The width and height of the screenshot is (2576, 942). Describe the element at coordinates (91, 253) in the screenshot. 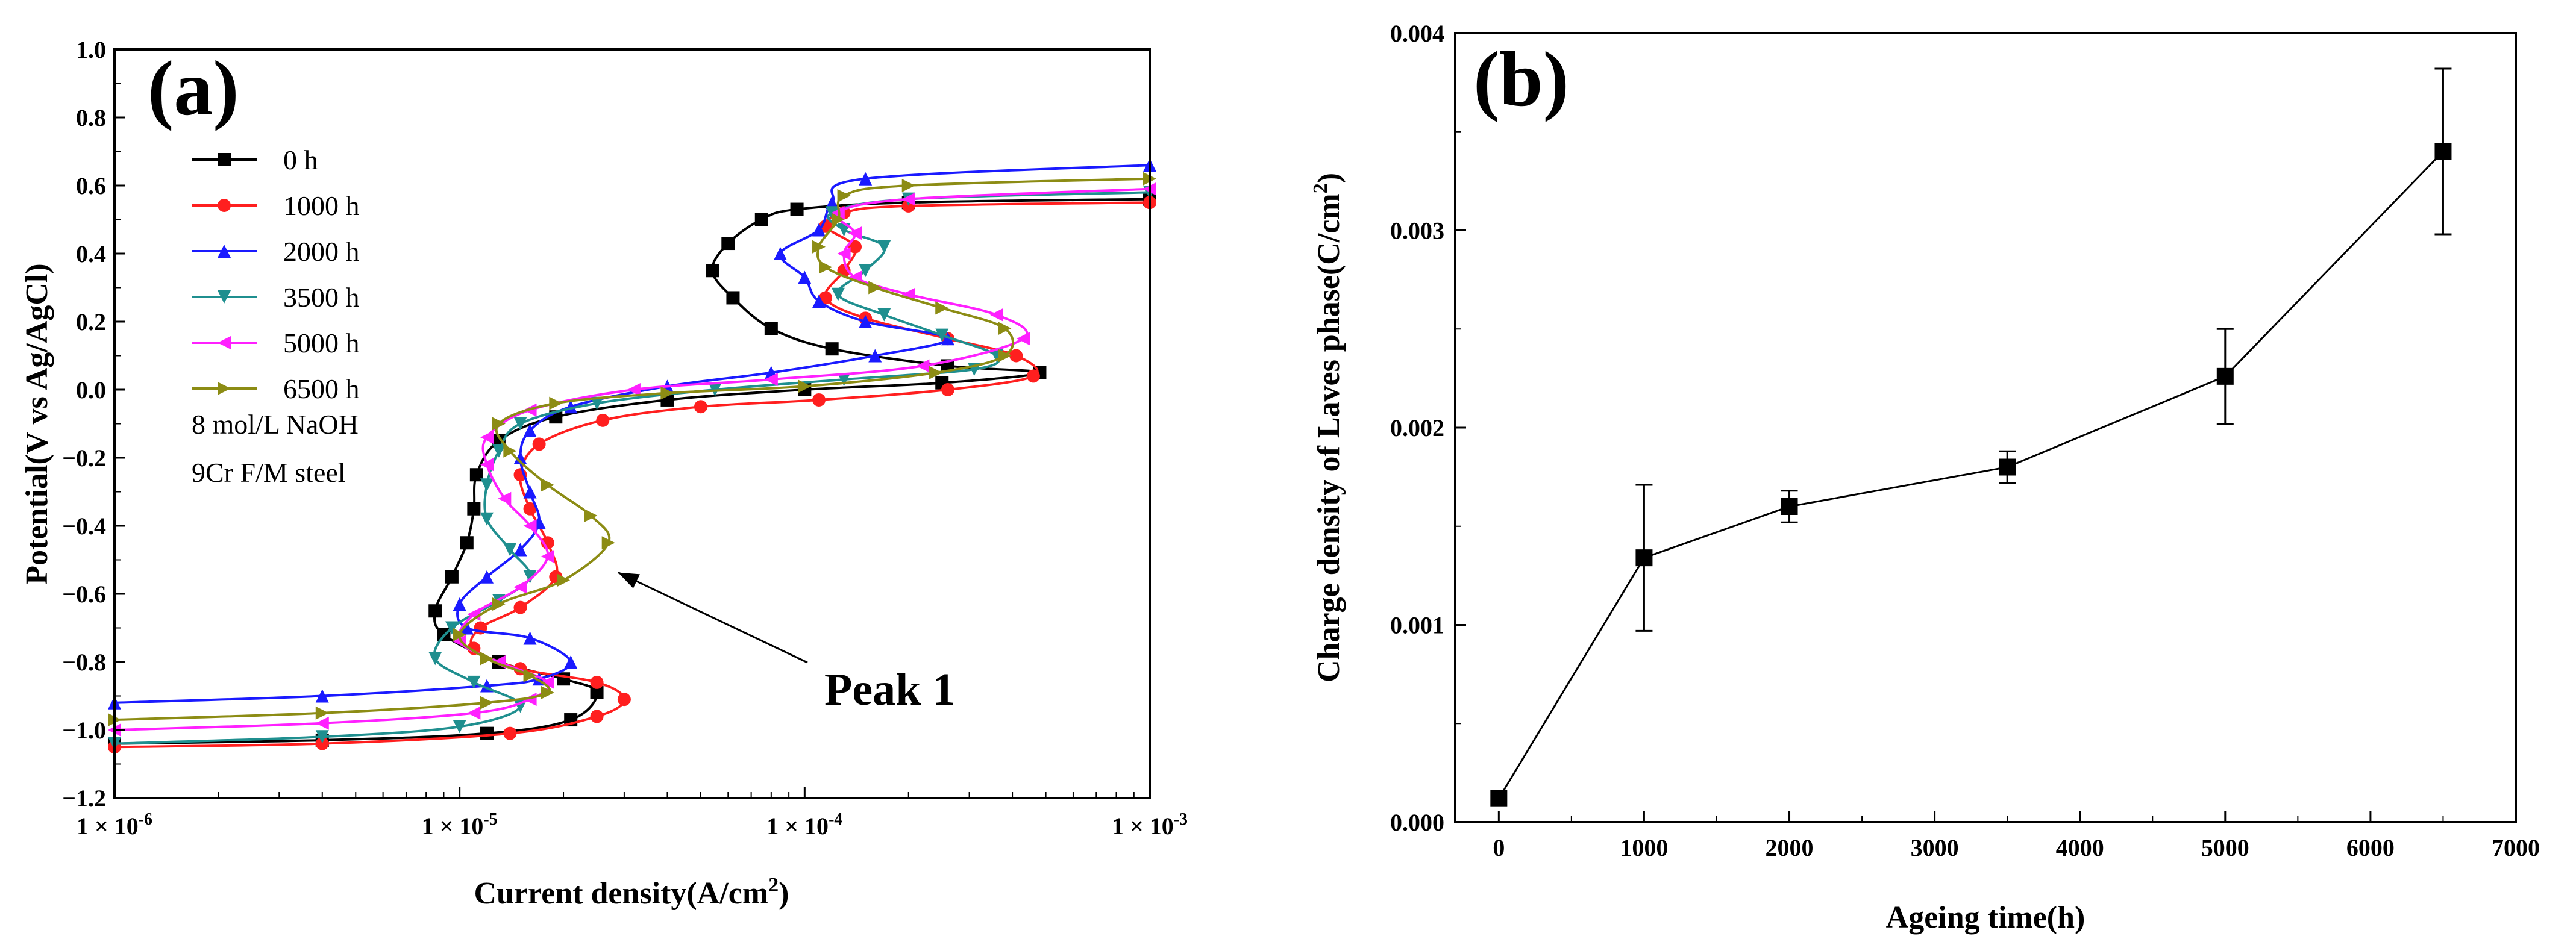

I see `y-tick-label: 0.4` at that location.